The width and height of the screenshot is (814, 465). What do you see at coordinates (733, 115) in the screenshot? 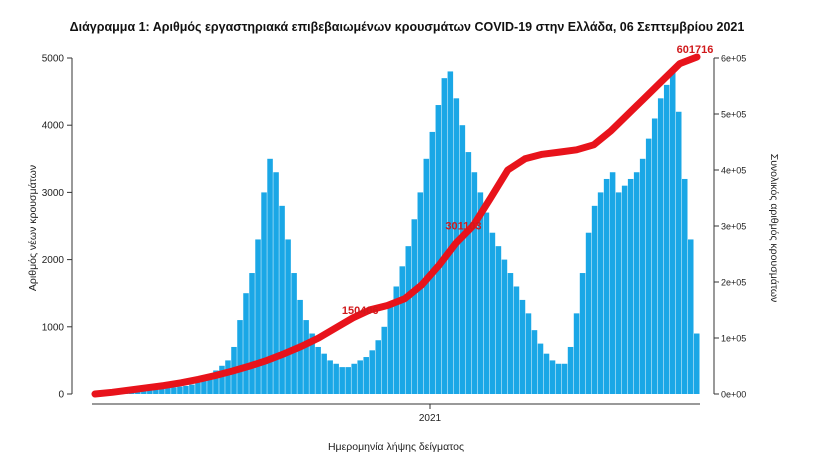
I see `y-tick-right-label: 5e+05` at bounding box center [733, 115].